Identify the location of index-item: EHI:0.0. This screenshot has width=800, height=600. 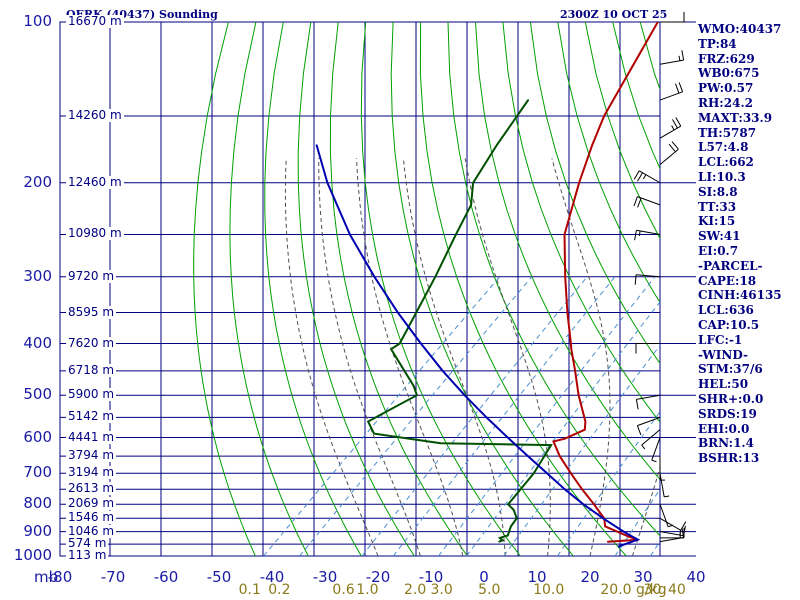
(724, 428).